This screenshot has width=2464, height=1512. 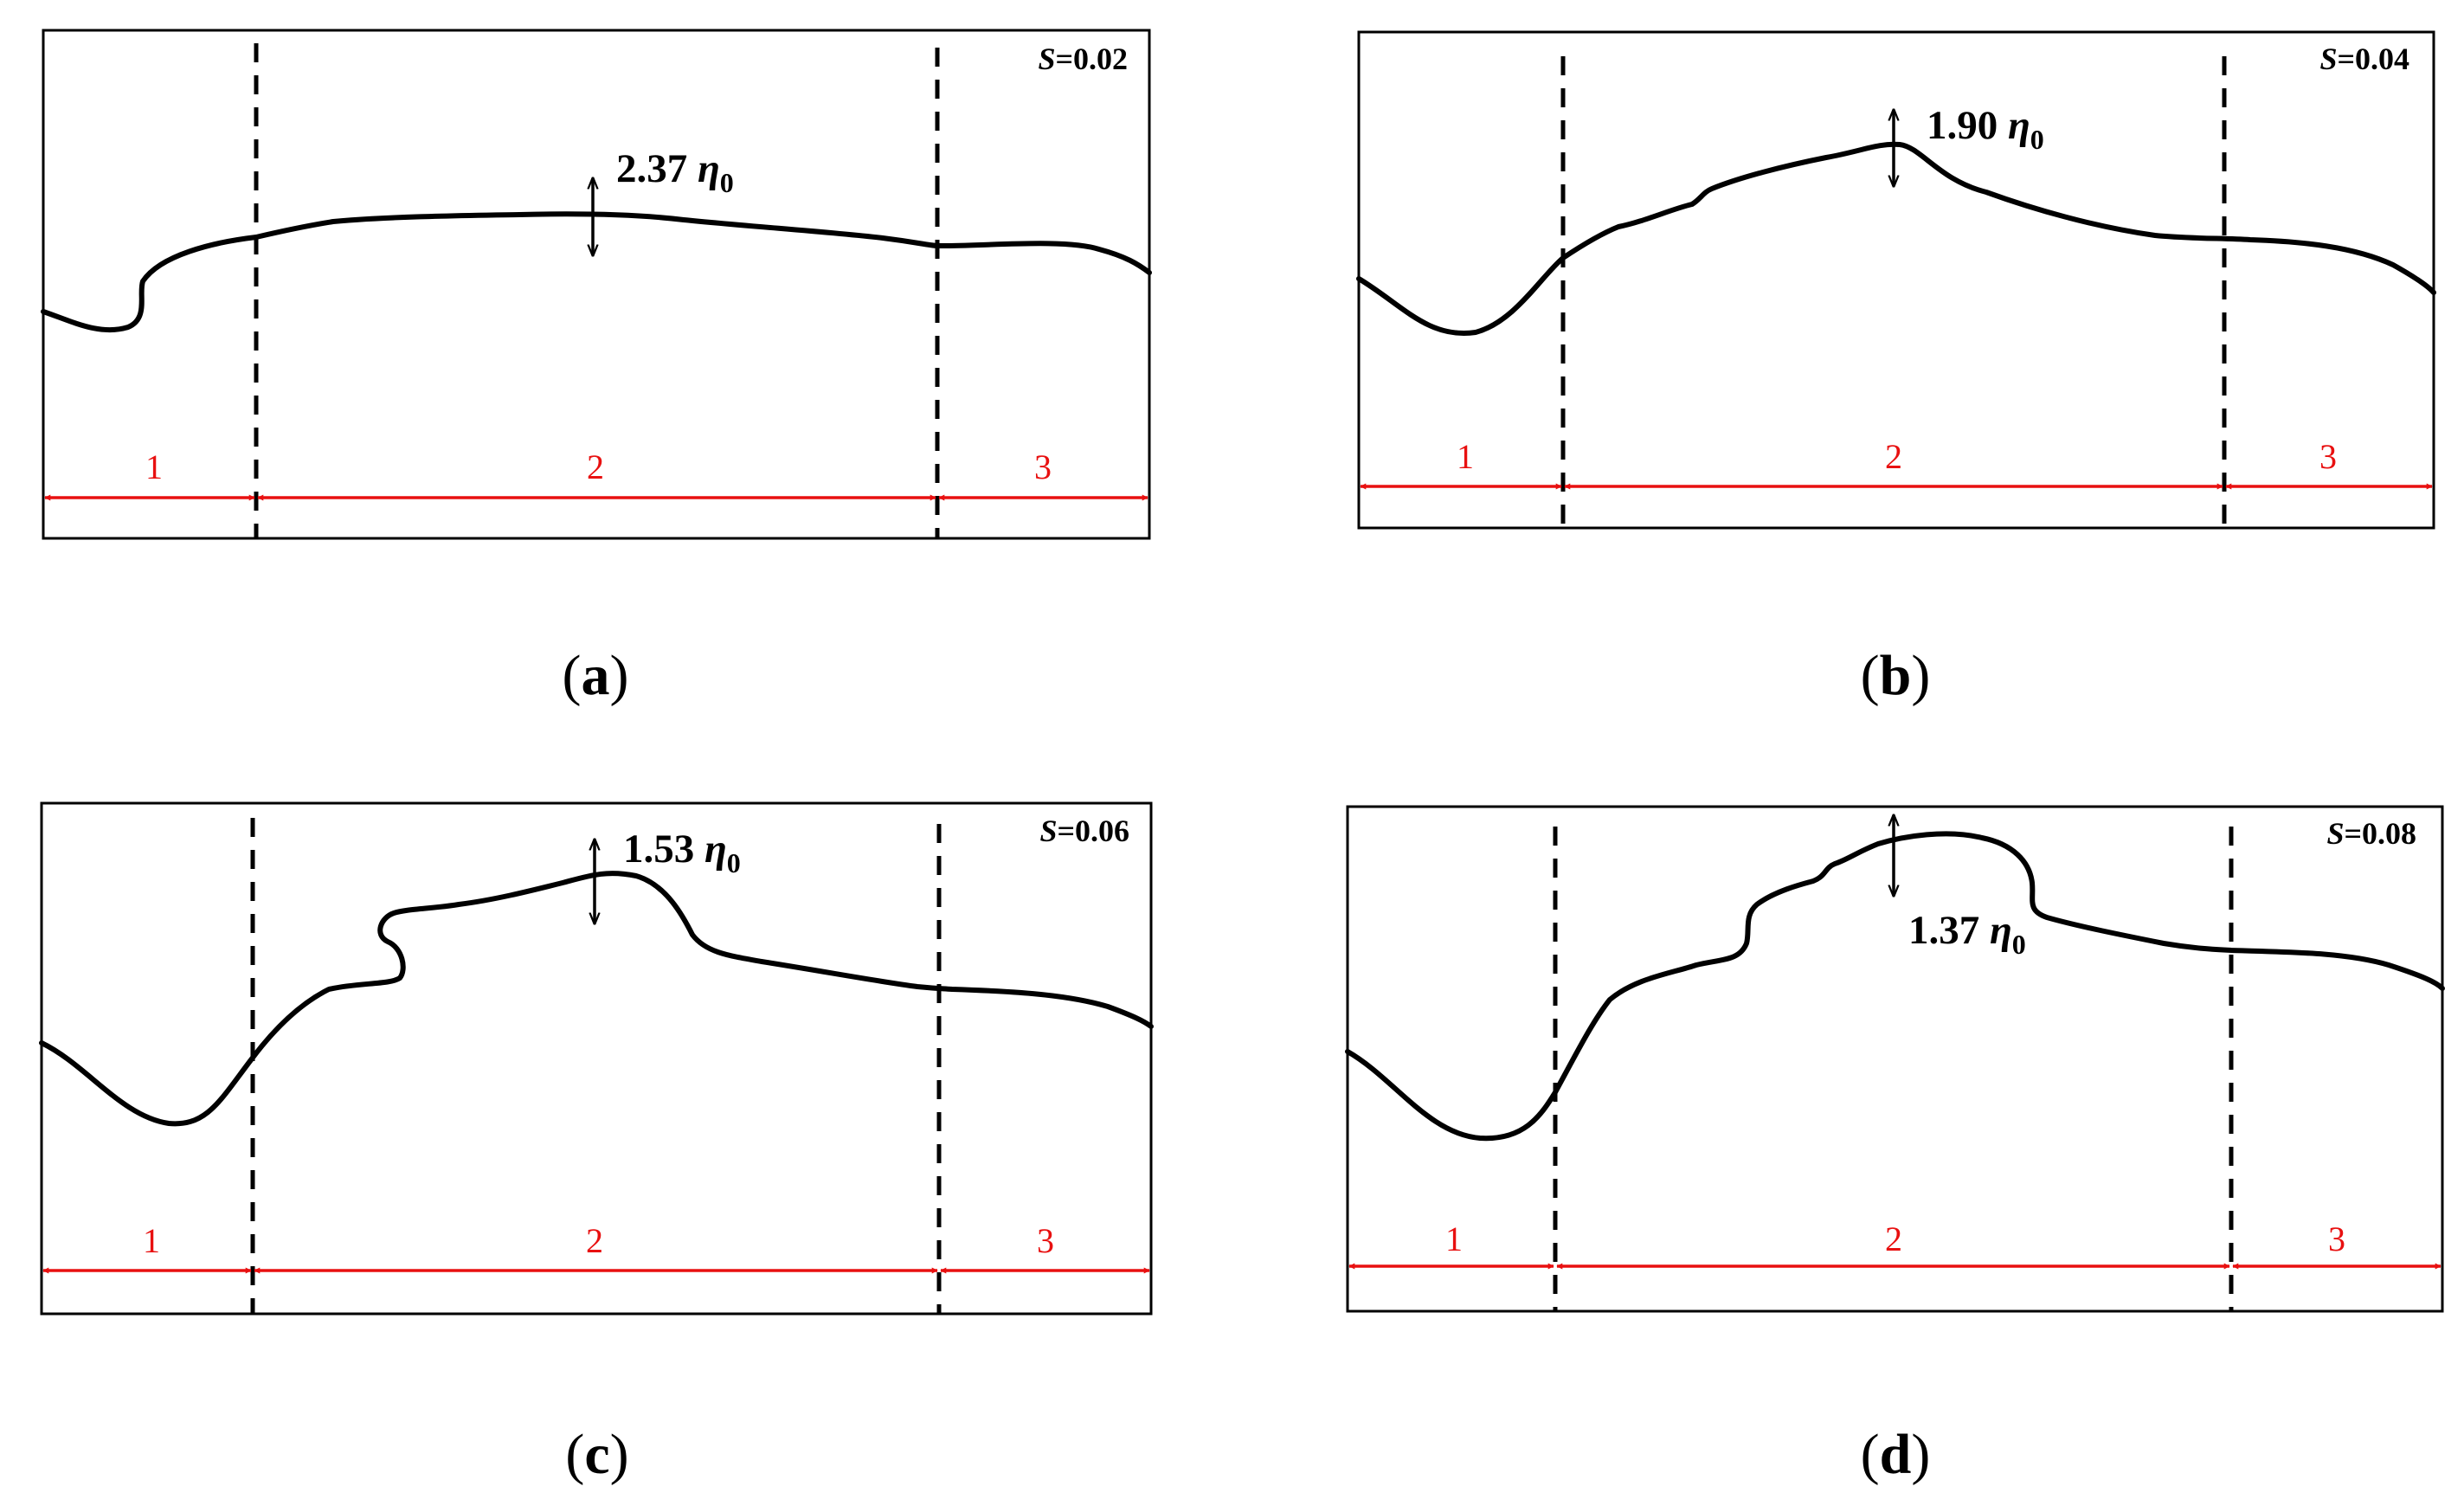 What do you see at coordinates (596, 1454) in the screenshot?
I see `panel-c-caption: (c)` at bounding box center [596, 1454].